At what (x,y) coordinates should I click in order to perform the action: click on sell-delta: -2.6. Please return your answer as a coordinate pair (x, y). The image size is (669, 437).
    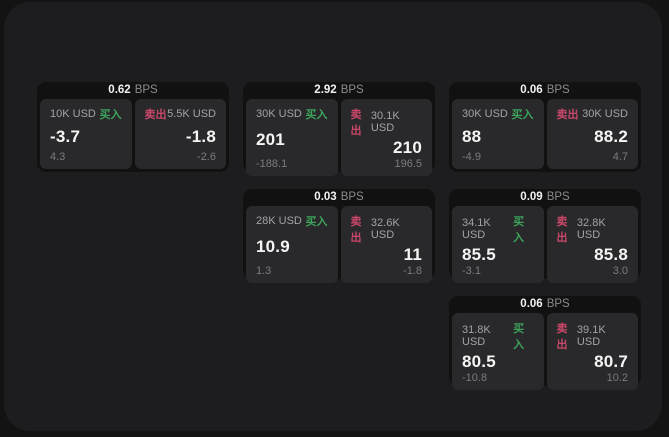
    Looking at the image, I should click on (206, 157).